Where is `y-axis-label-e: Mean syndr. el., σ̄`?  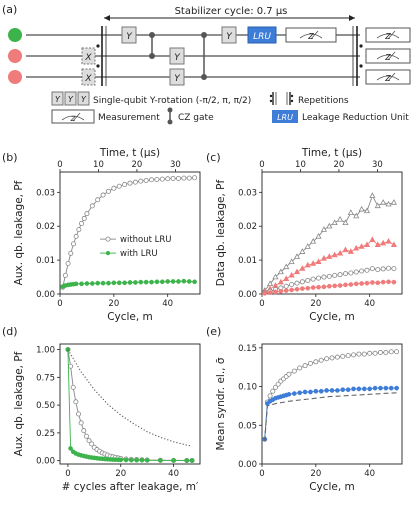
y-axis-label-e: Mean syndr. el., σ̄ is located at coordinates (221, 403).